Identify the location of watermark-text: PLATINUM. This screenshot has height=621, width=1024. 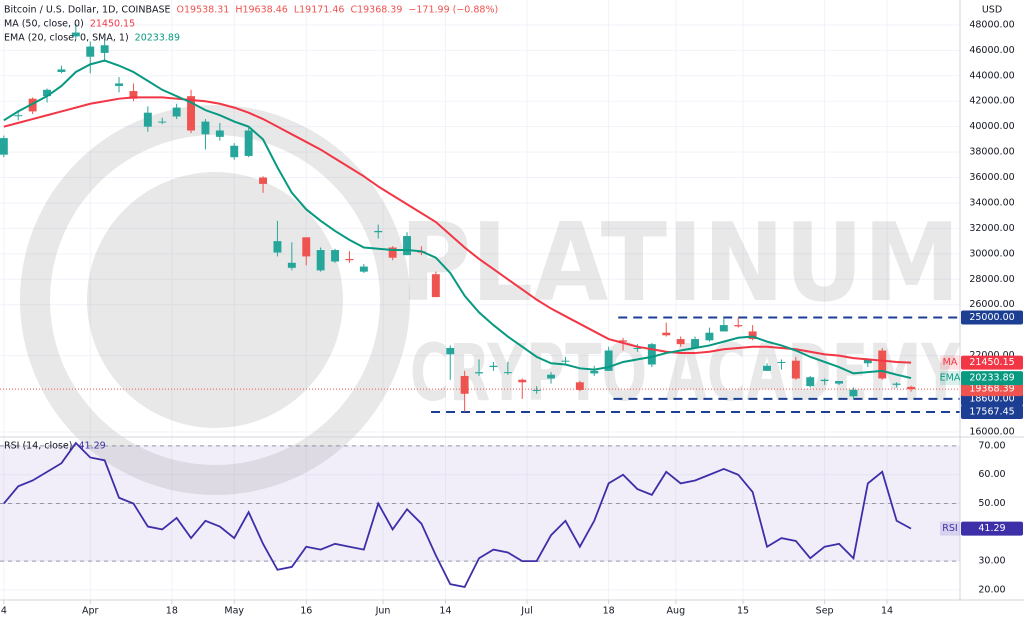
(680, 263).